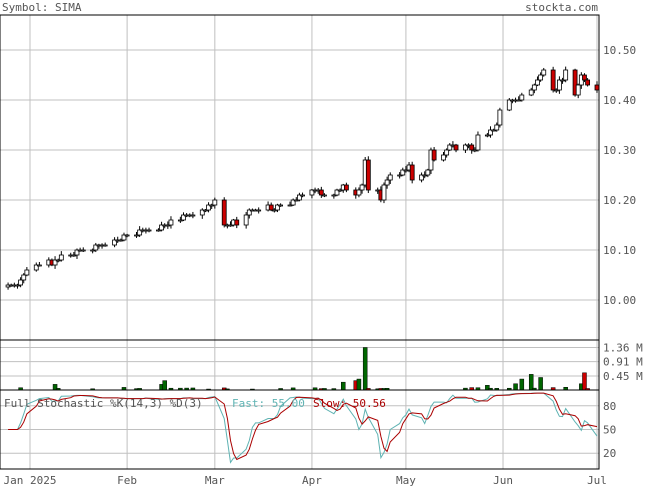  What do you see at coordinates (609, 453) in the screenshot?
I see `stochastic-tick-label: 20` at bounding box center [609, 453].